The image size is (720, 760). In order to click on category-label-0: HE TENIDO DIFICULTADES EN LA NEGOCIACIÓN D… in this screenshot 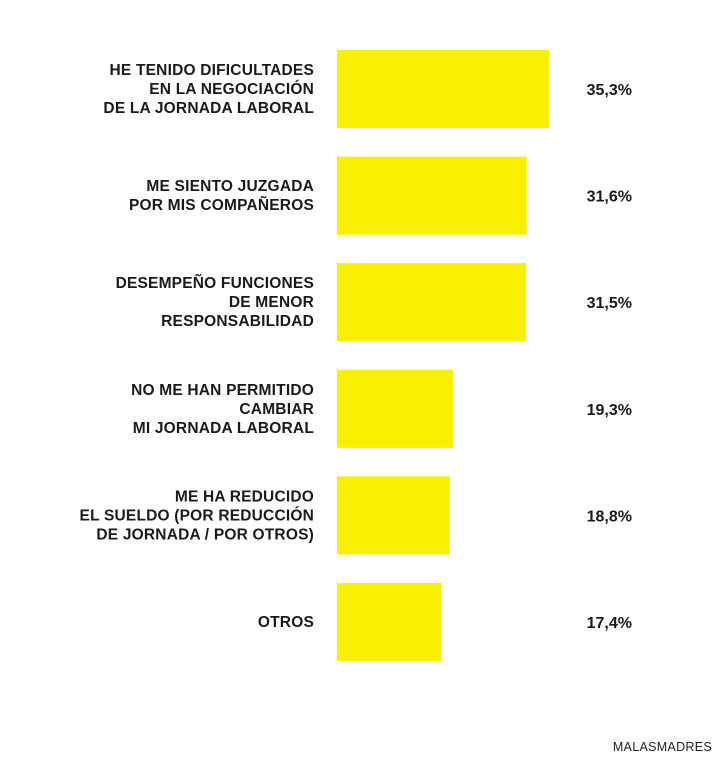, I will do `click(208, 89)`.